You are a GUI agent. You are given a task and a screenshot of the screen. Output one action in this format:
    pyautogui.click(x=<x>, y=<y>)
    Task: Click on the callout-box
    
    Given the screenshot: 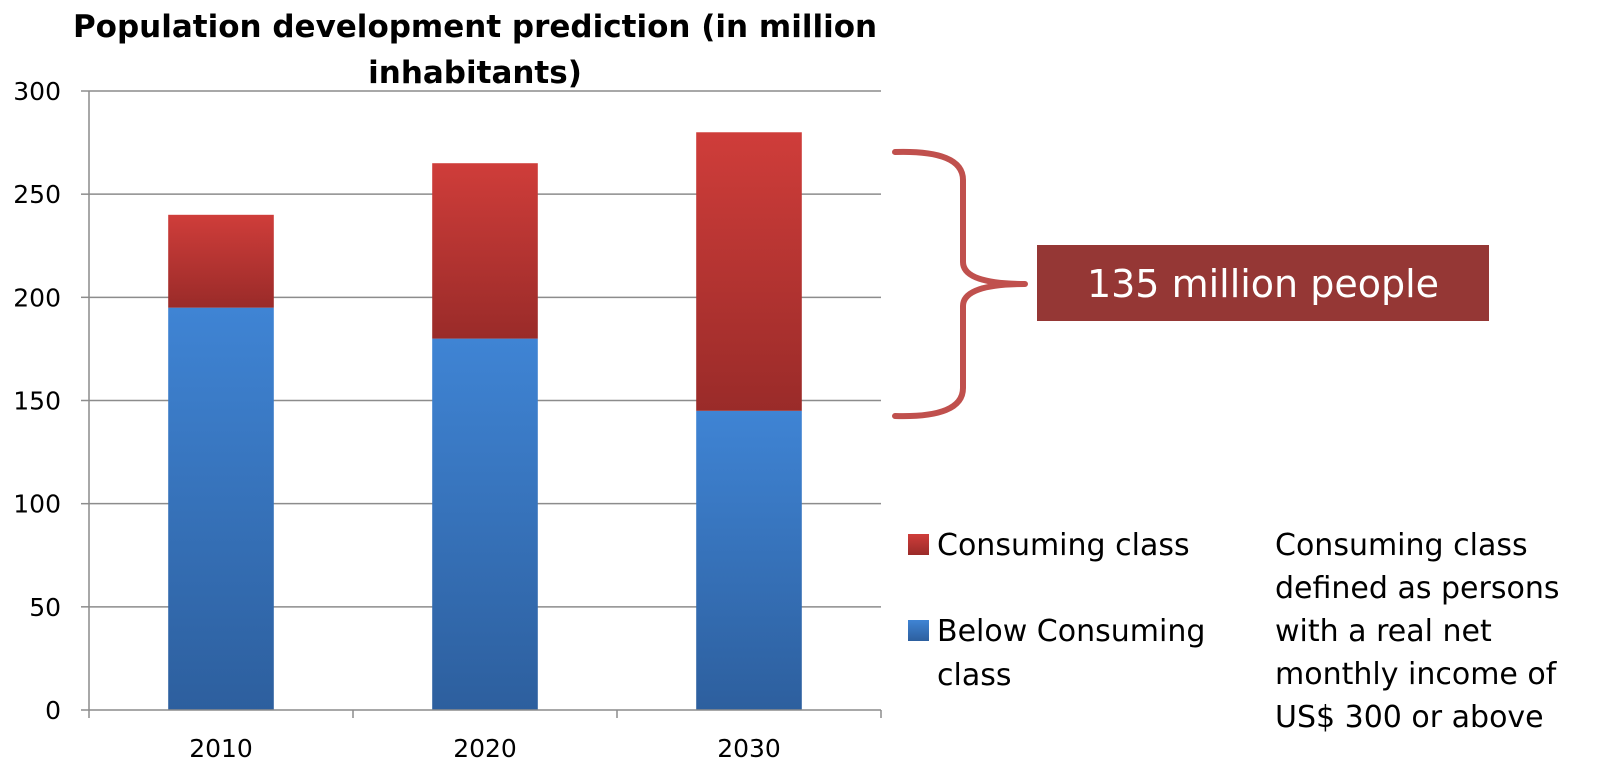 What is the action you would take?
    pyautogui.click(x=1263, y=283)
    